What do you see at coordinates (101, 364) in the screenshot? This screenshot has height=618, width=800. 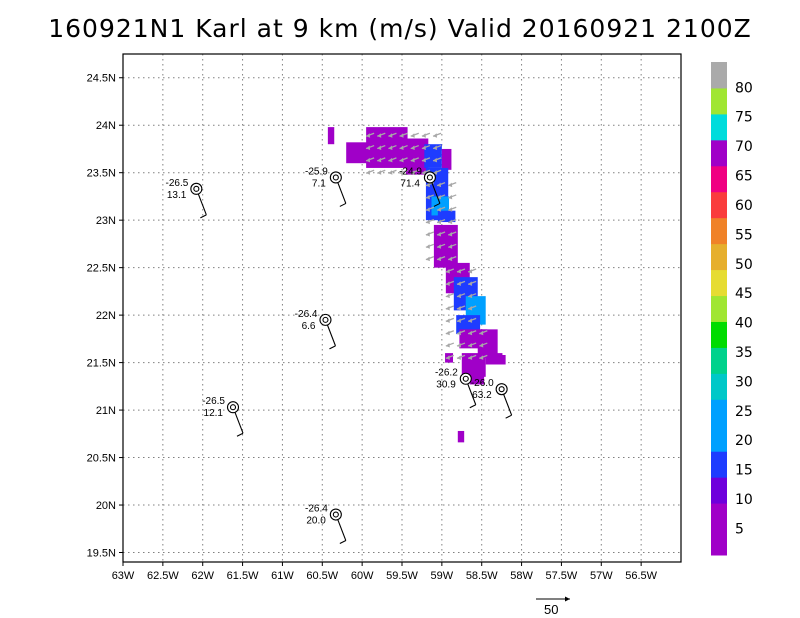 I see `lat-tick-label: 21.5N` at bounding box center [101, 364].